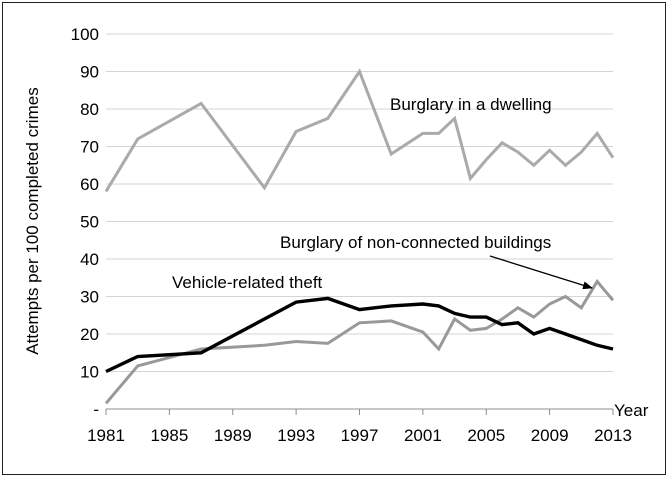 Image resolution: width=672 pixels, height=481 pixels. Describe the element at coordinates (541, 272) in the screenshot. I see `annotation-arrow` at that location.